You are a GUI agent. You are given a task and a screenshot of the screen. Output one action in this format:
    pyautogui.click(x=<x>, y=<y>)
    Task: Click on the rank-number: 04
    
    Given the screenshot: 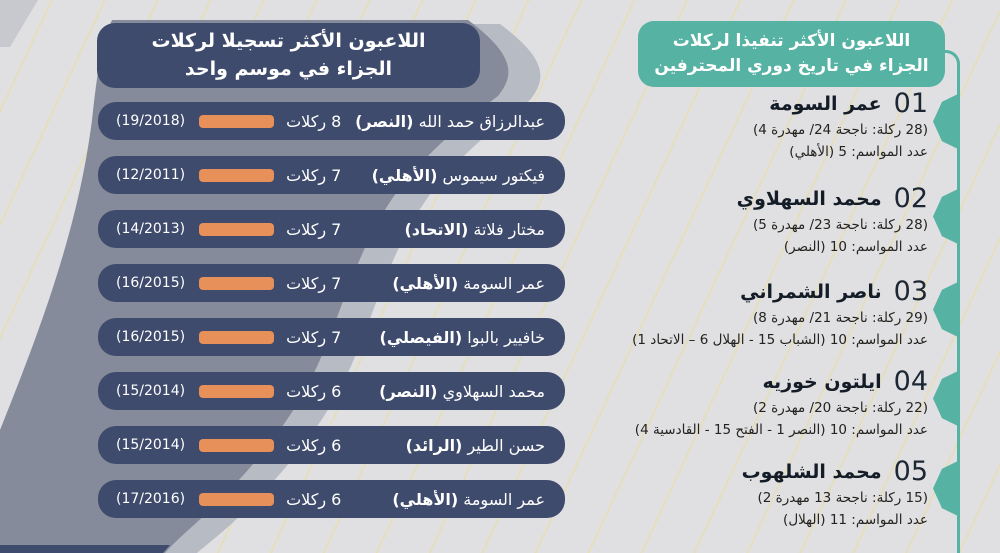 What is the action you would take?
    pyautogui.click(x=910, y=381)
    